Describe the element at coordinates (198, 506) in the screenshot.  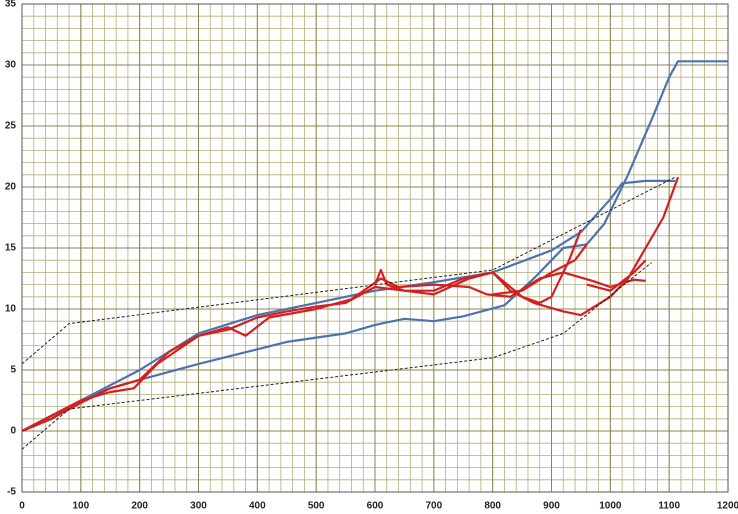
I see `x-tick-label: 300` at that location.